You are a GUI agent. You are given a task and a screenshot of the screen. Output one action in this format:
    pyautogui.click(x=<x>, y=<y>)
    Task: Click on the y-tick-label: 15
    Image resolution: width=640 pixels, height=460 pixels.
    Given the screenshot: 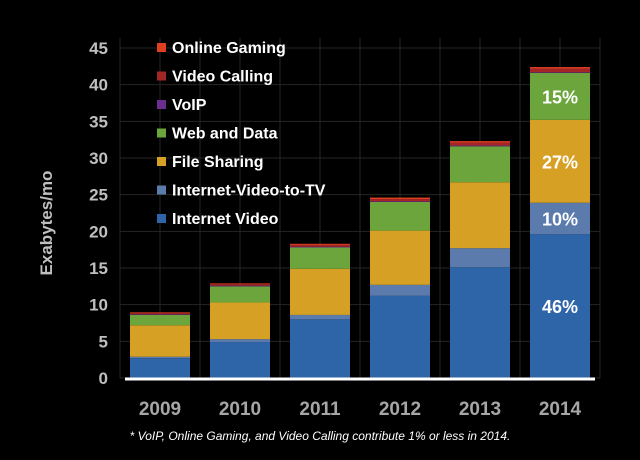 What is the action you would take?
    pyautogui.click(x=98, y=268)
    